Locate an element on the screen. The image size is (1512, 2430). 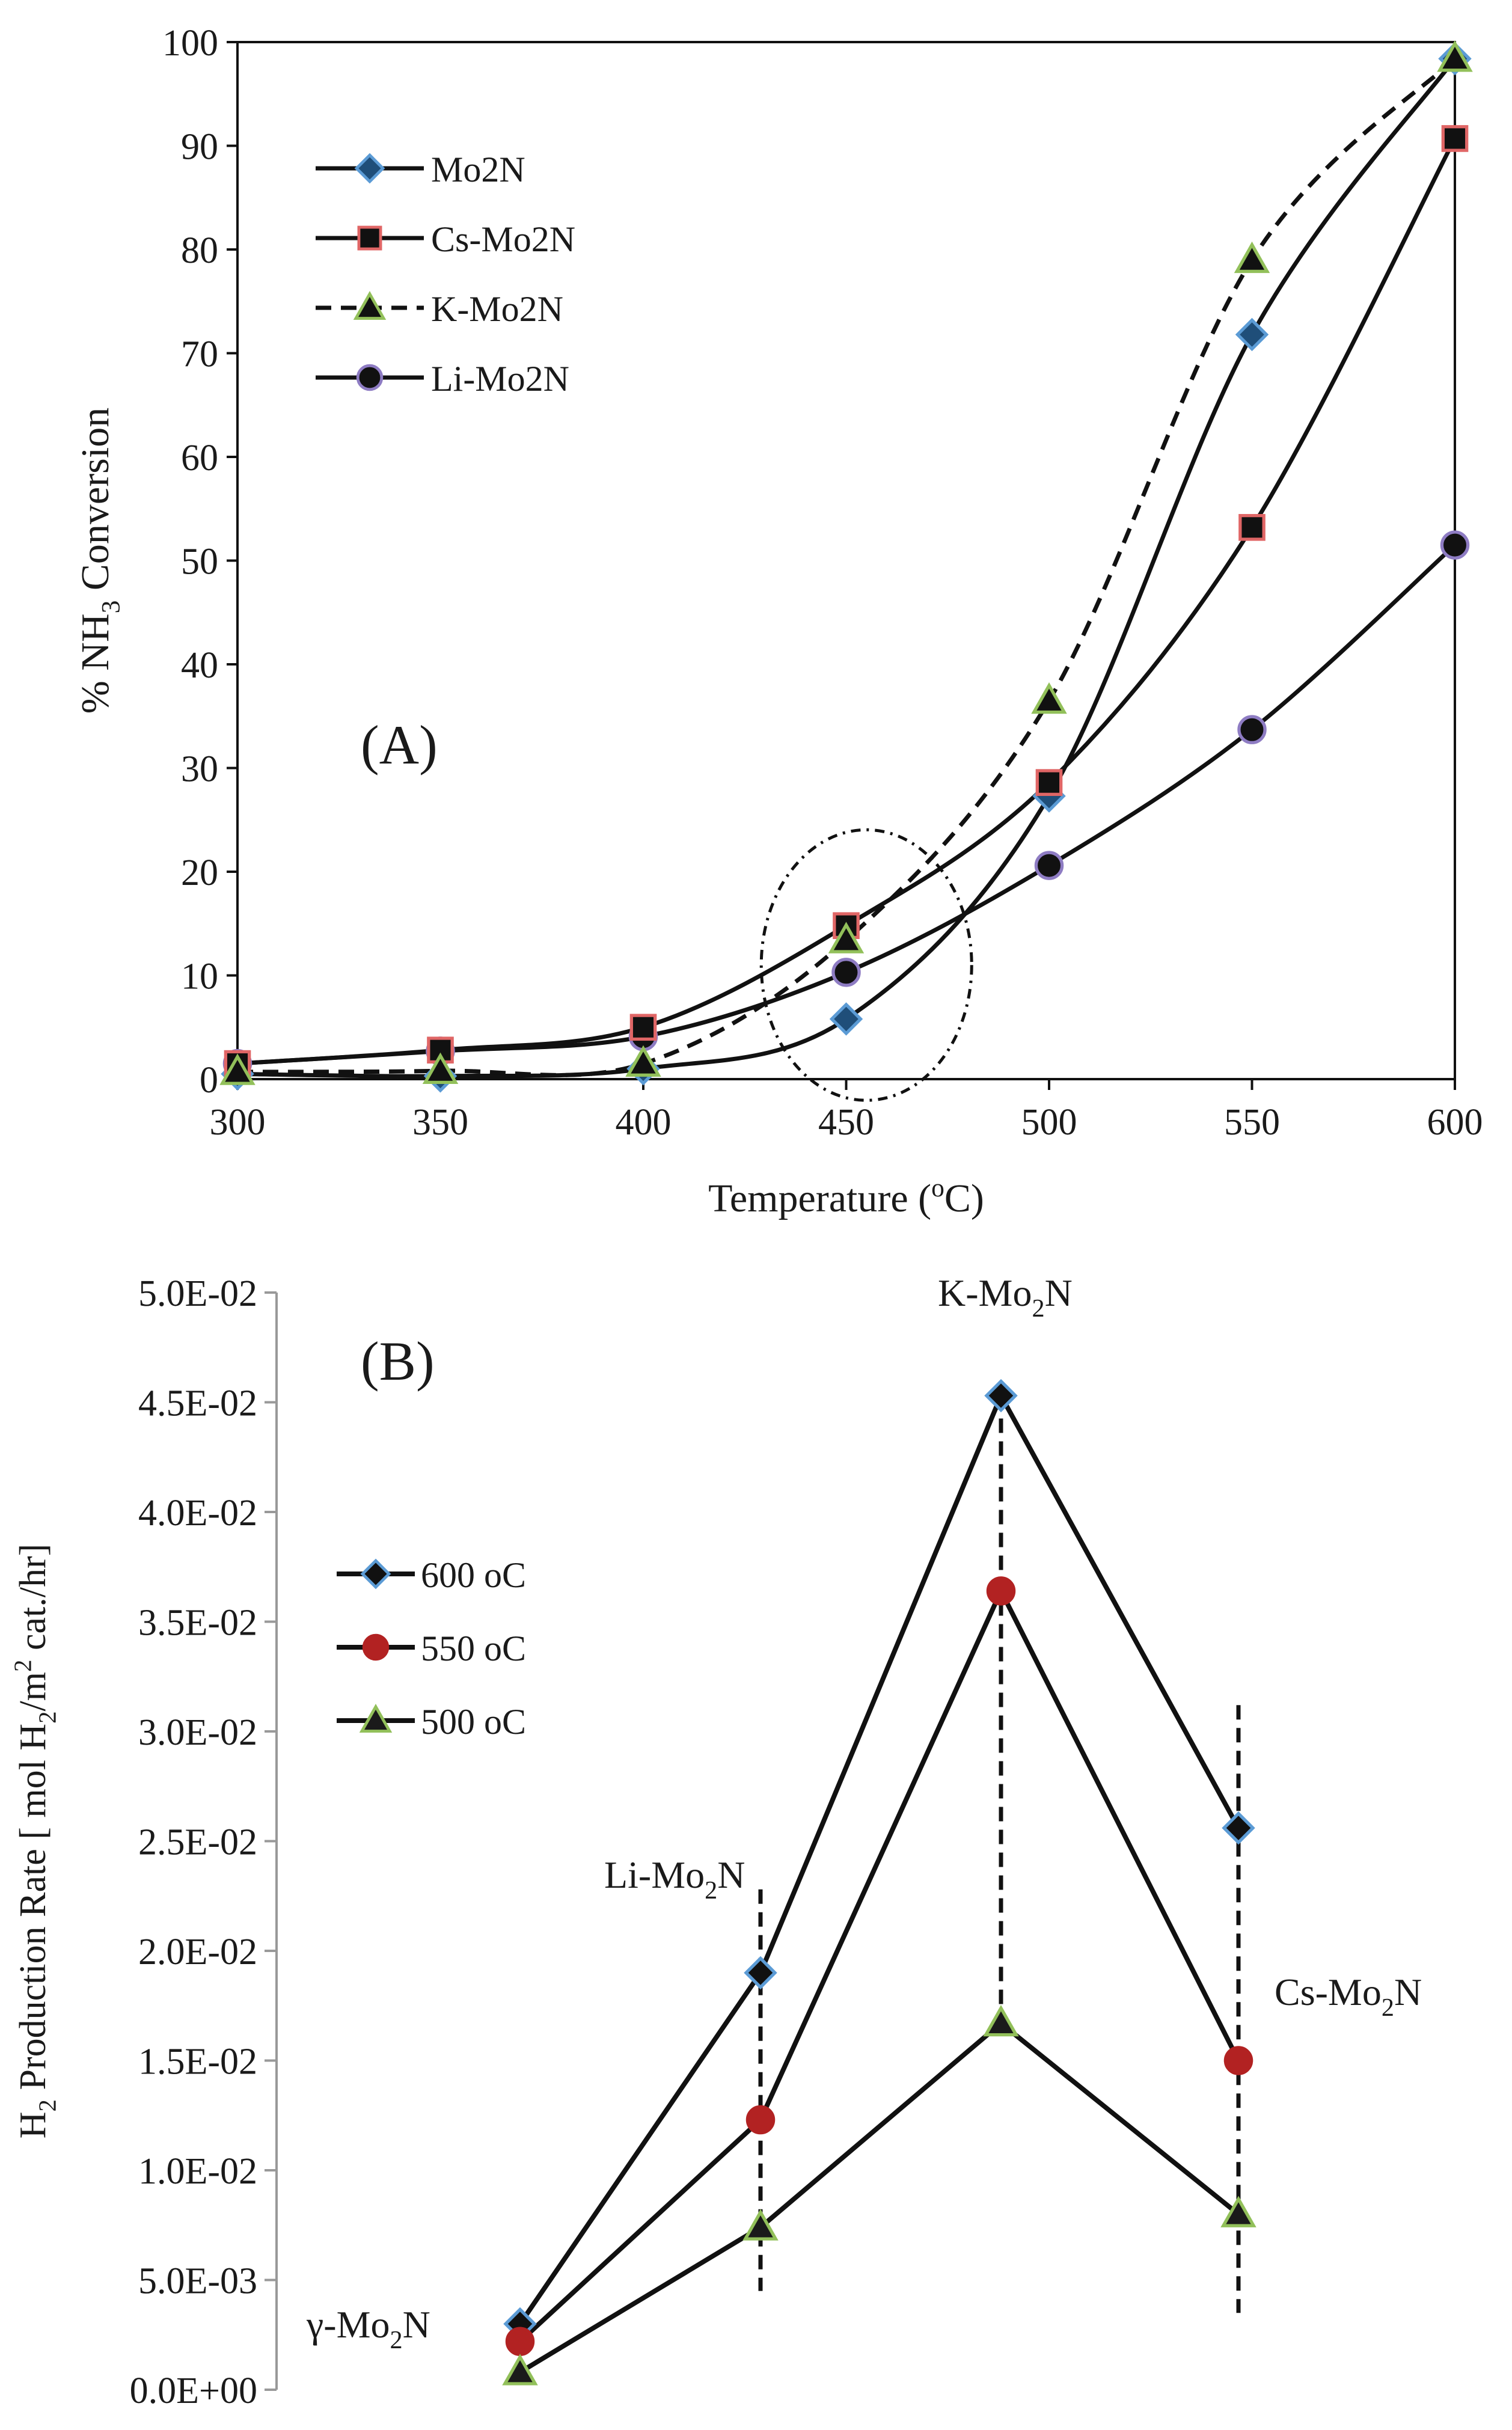
y-axis-label-a-part: 3 is located at coordinates (110, 607).